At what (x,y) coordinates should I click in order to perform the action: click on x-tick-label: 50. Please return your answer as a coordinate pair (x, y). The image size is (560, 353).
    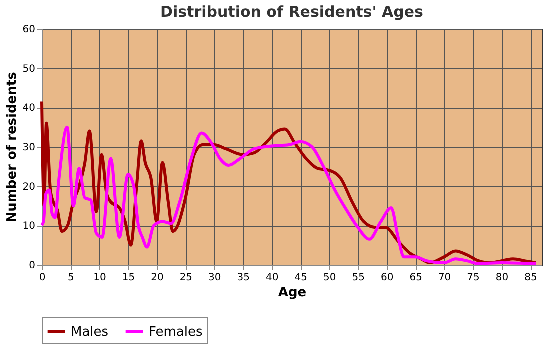
    Looking at the image, I should click on (329, 278).